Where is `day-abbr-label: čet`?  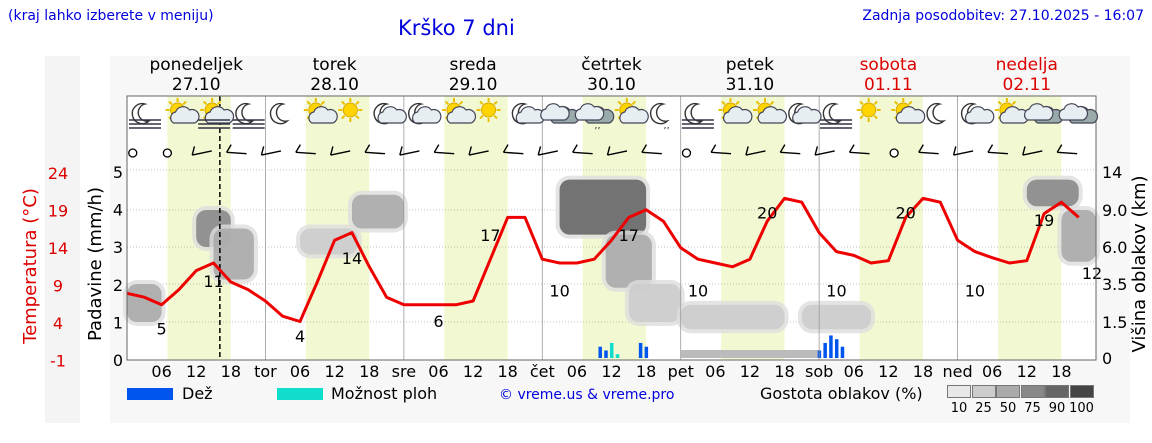 day-abbr-label: čet is located at coordinates (542, 371).